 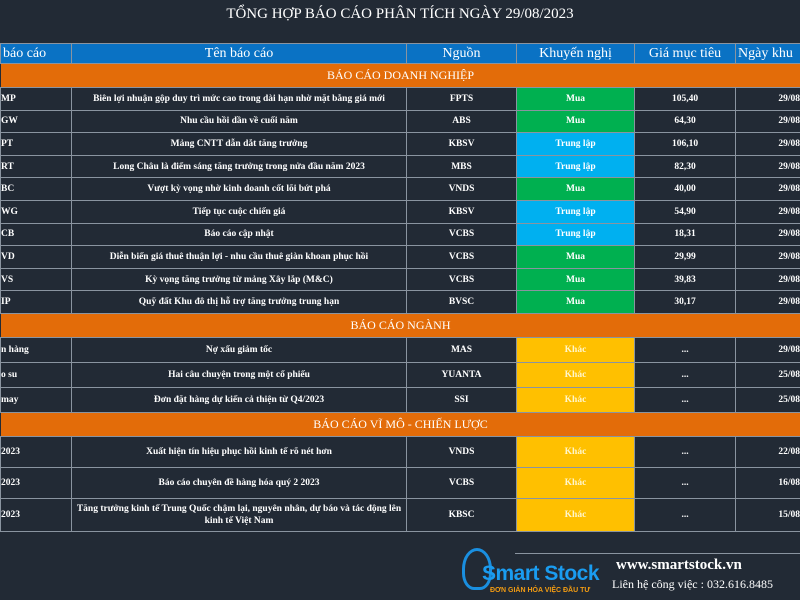 What do you see at coordinates (400, 75) in the screenshot?
I see `section-title: BÁO CÁO DOANH NGHIỆP` at bounding box center [400, 75].